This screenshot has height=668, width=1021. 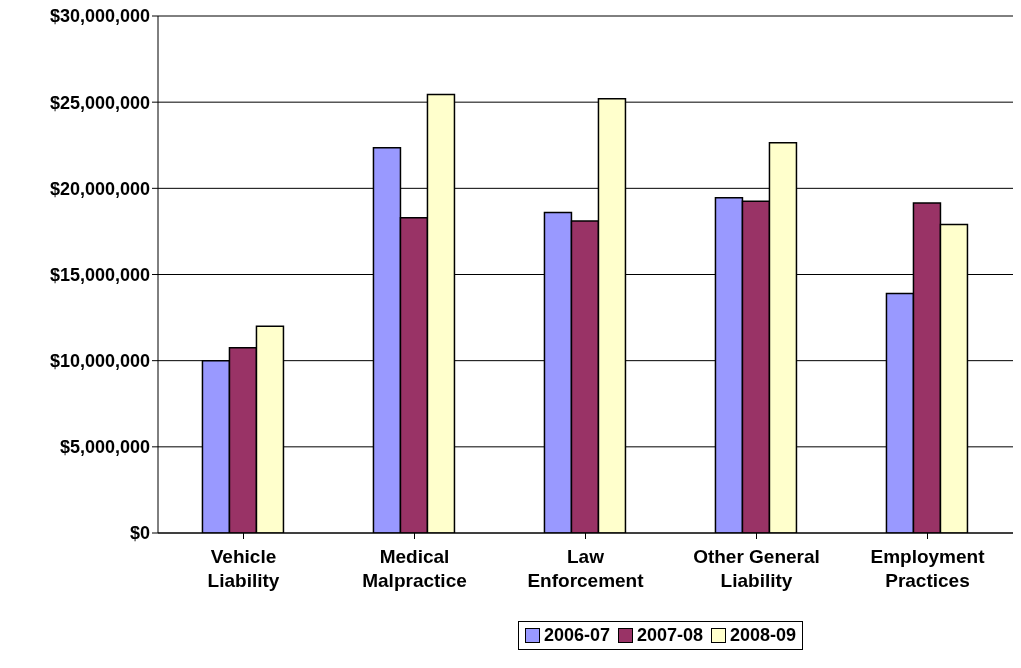 What do you see at coordinates (669, 635) in the screenshot?
I see `legend-label: 2007-08` at bounding box center [669, 635].